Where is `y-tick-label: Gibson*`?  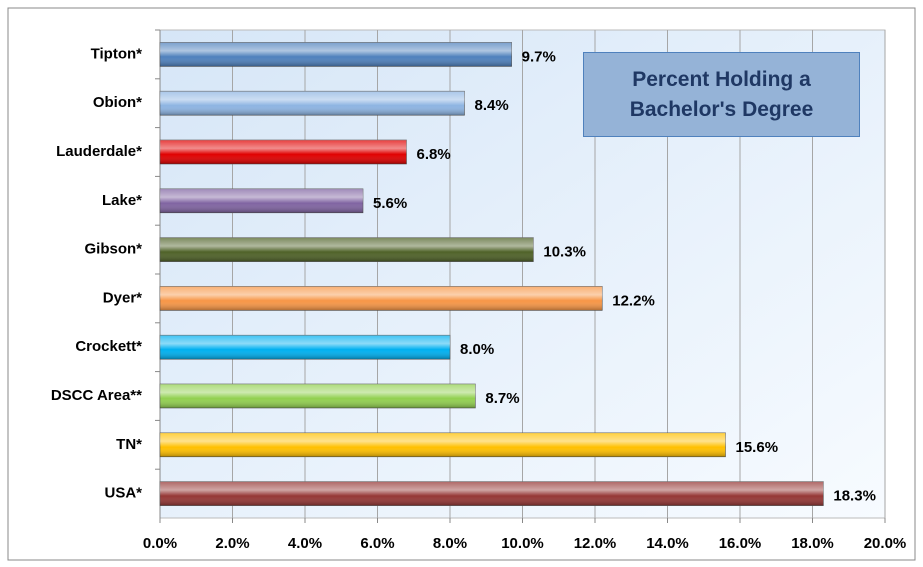 y-tick-label: Gibson* is located at coordinates (113, 249).